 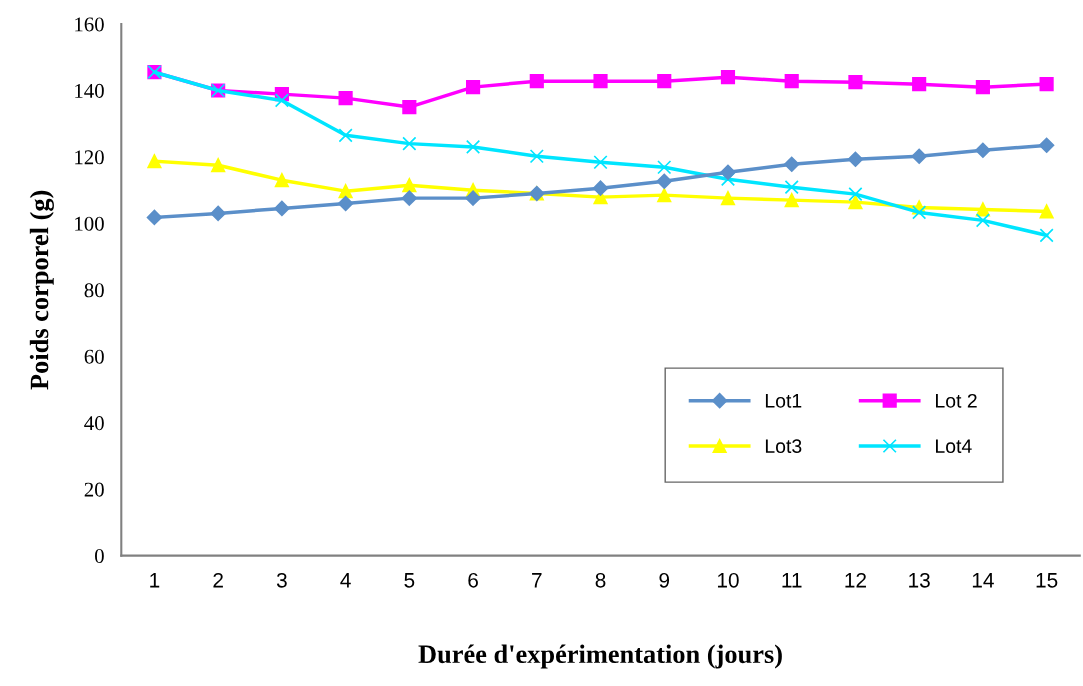 I want to click on y-tick-label: 100, so click(x=89, y=223).